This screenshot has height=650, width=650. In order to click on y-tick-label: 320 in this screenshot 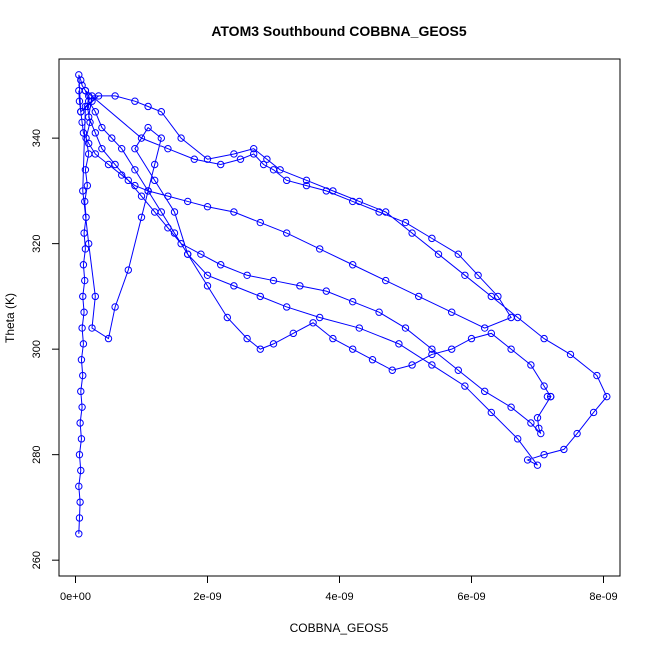, I will do `click(37, 243)`.